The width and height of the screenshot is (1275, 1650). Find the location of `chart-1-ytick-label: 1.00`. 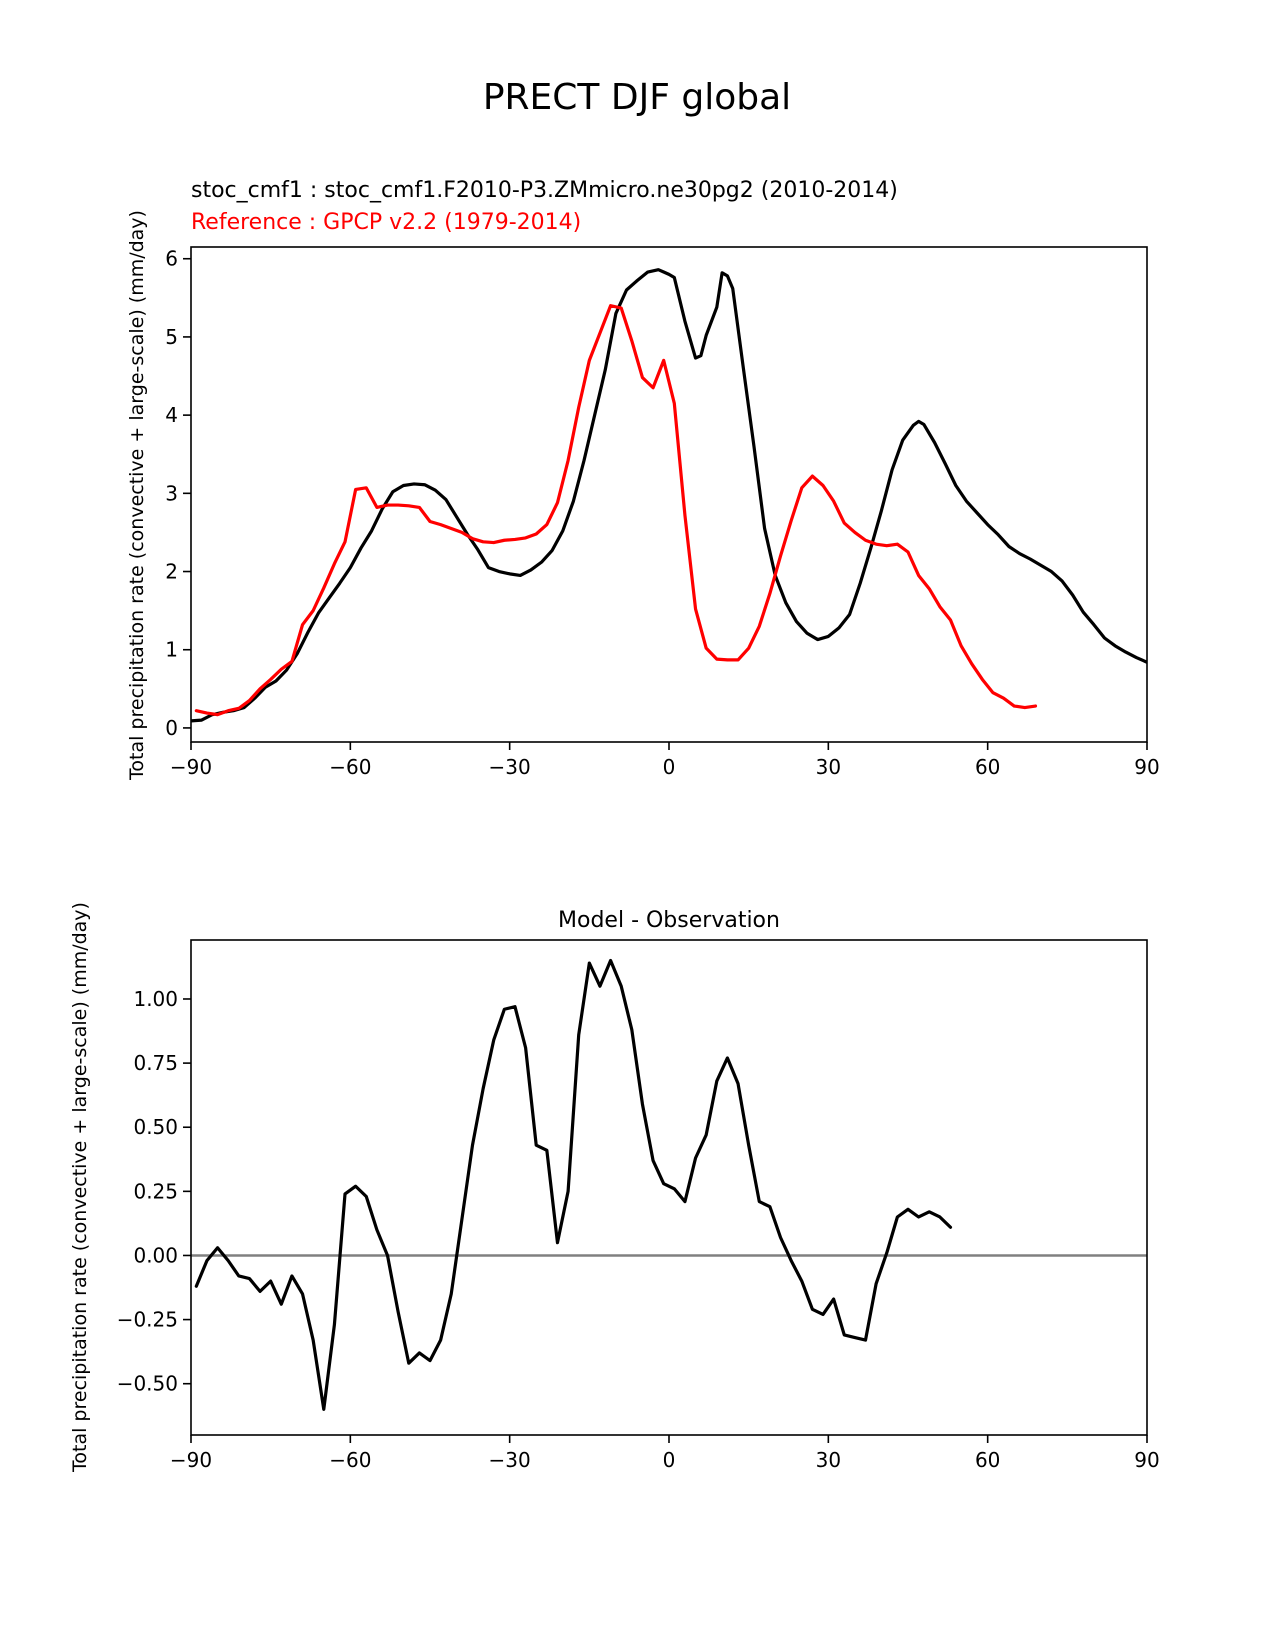

chart-1-ytick-label: 1.00 is located at coordinates (155, 999).